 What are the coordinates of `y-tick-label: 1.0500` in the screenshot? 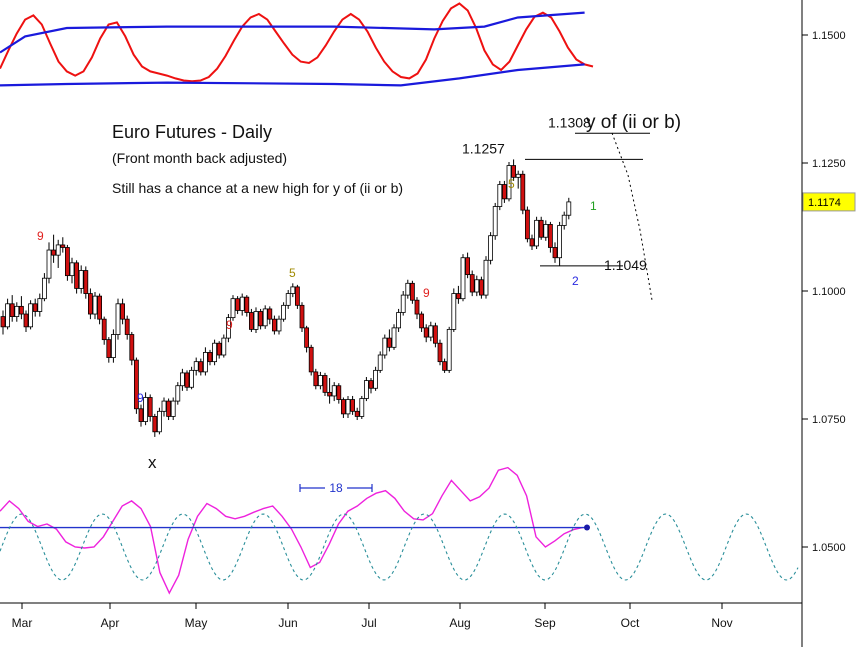 It's located at (829, 548).